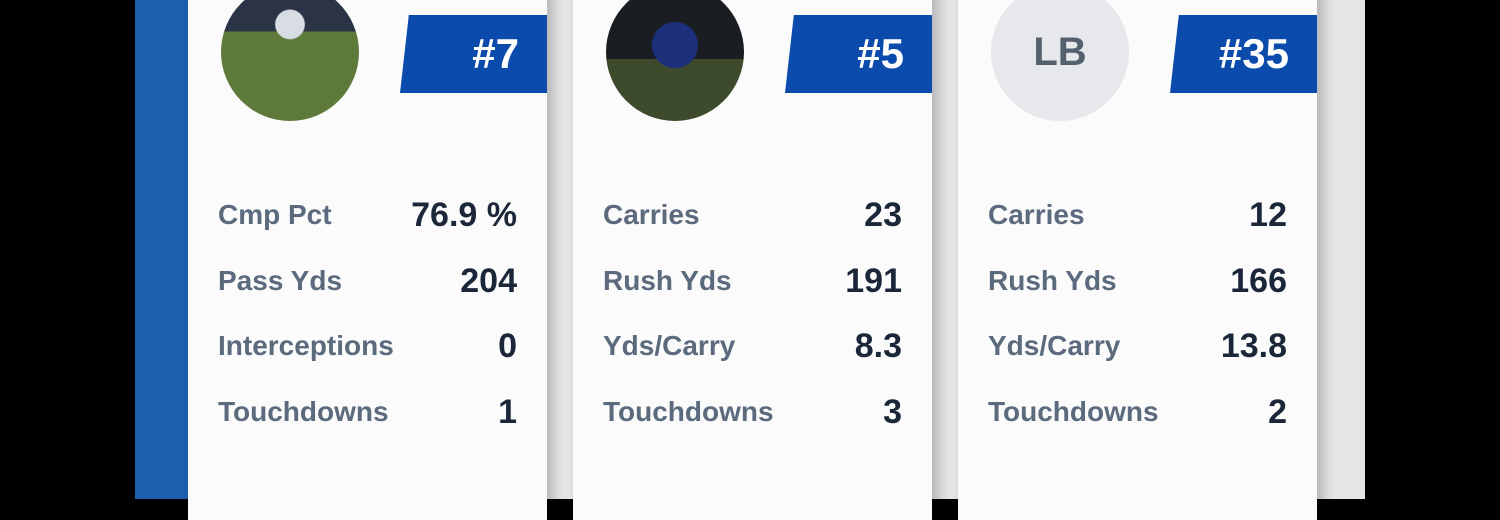 This screenshot has height=520, width=1500. Describe the element at coordinates (488, 280) in the screenshot. I see `stat-value: 204` at that location.